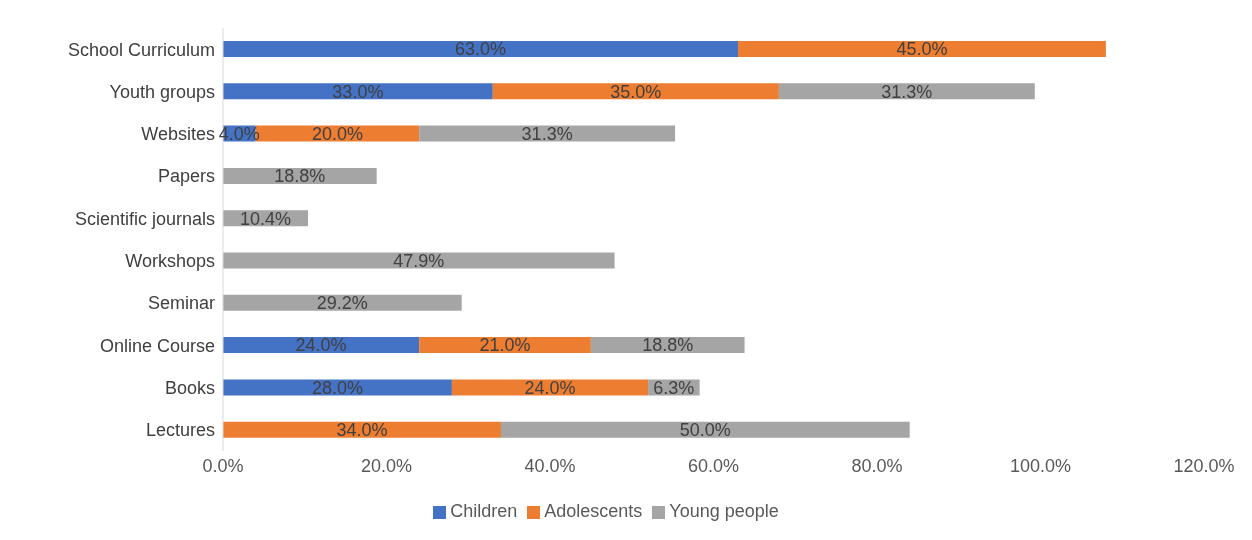 The width and height of the screenshot is (1252, 540). What do you see at coordinates (181, 303) in the screenshot?
I see `y-tick-label: Seminar` at bounding box center [181, 303].